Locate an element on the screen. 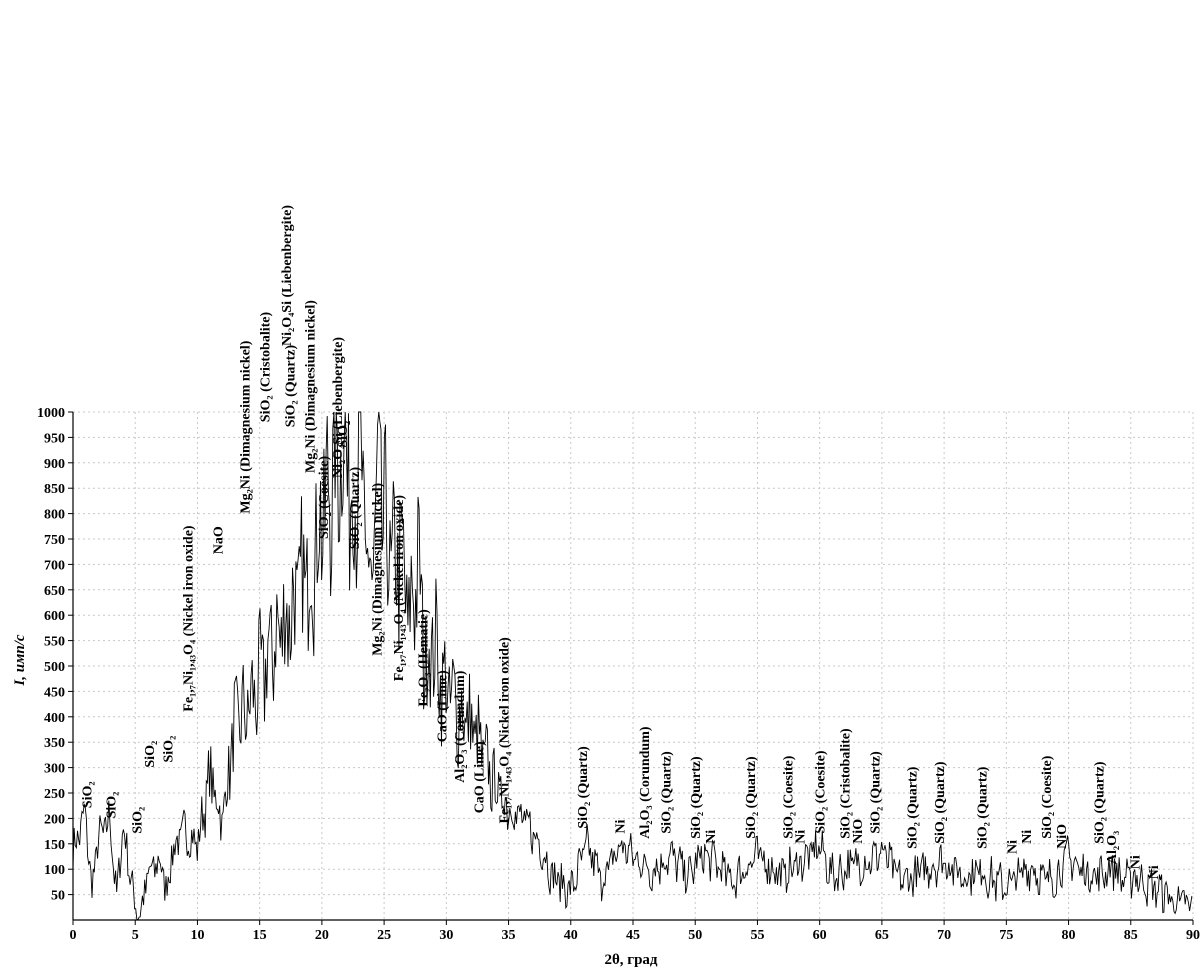 Image resolution: width=1203 pixels, height=969 pixels. y-tick-label: 150 is located at coordinates (54, 845).